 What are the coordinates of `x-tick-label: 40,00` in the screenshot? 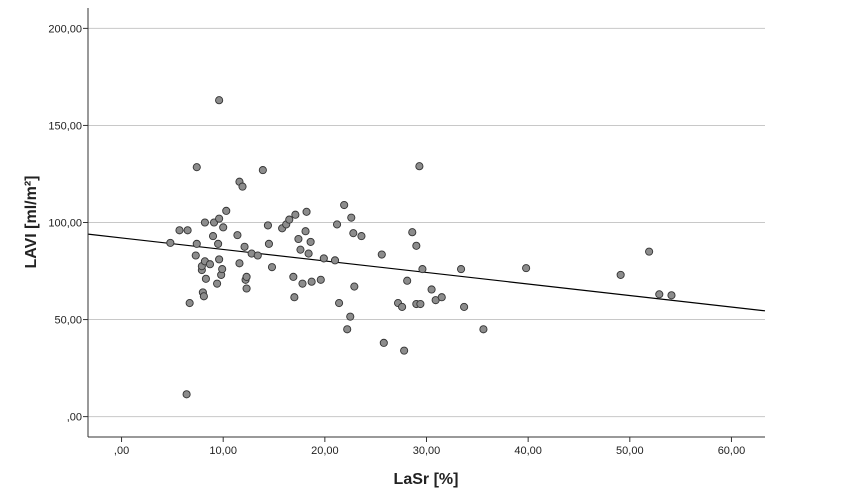 It's located at (528, 451).